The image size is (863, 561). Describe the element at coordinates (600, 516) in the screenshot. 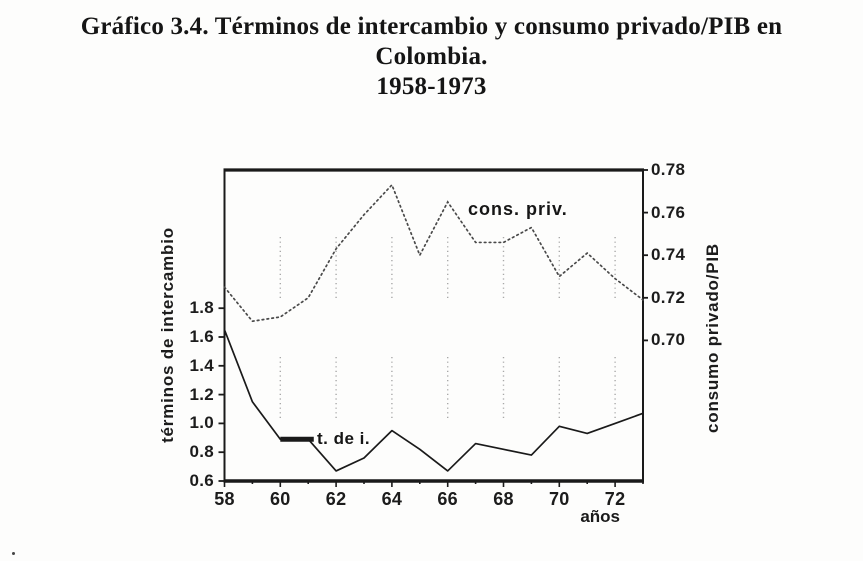

I see `x-axis-title: años` at that location.